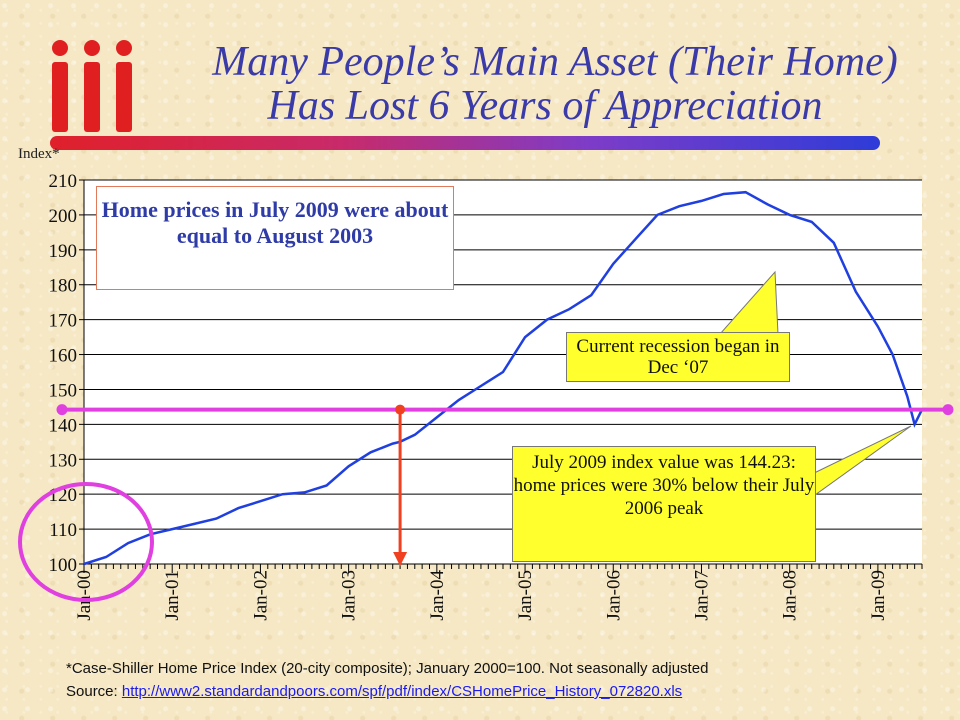  What do you see at coordinates (63, 251) in the screenshot?
I see `y-tick-label: 190` at bounding box center [63, 251].